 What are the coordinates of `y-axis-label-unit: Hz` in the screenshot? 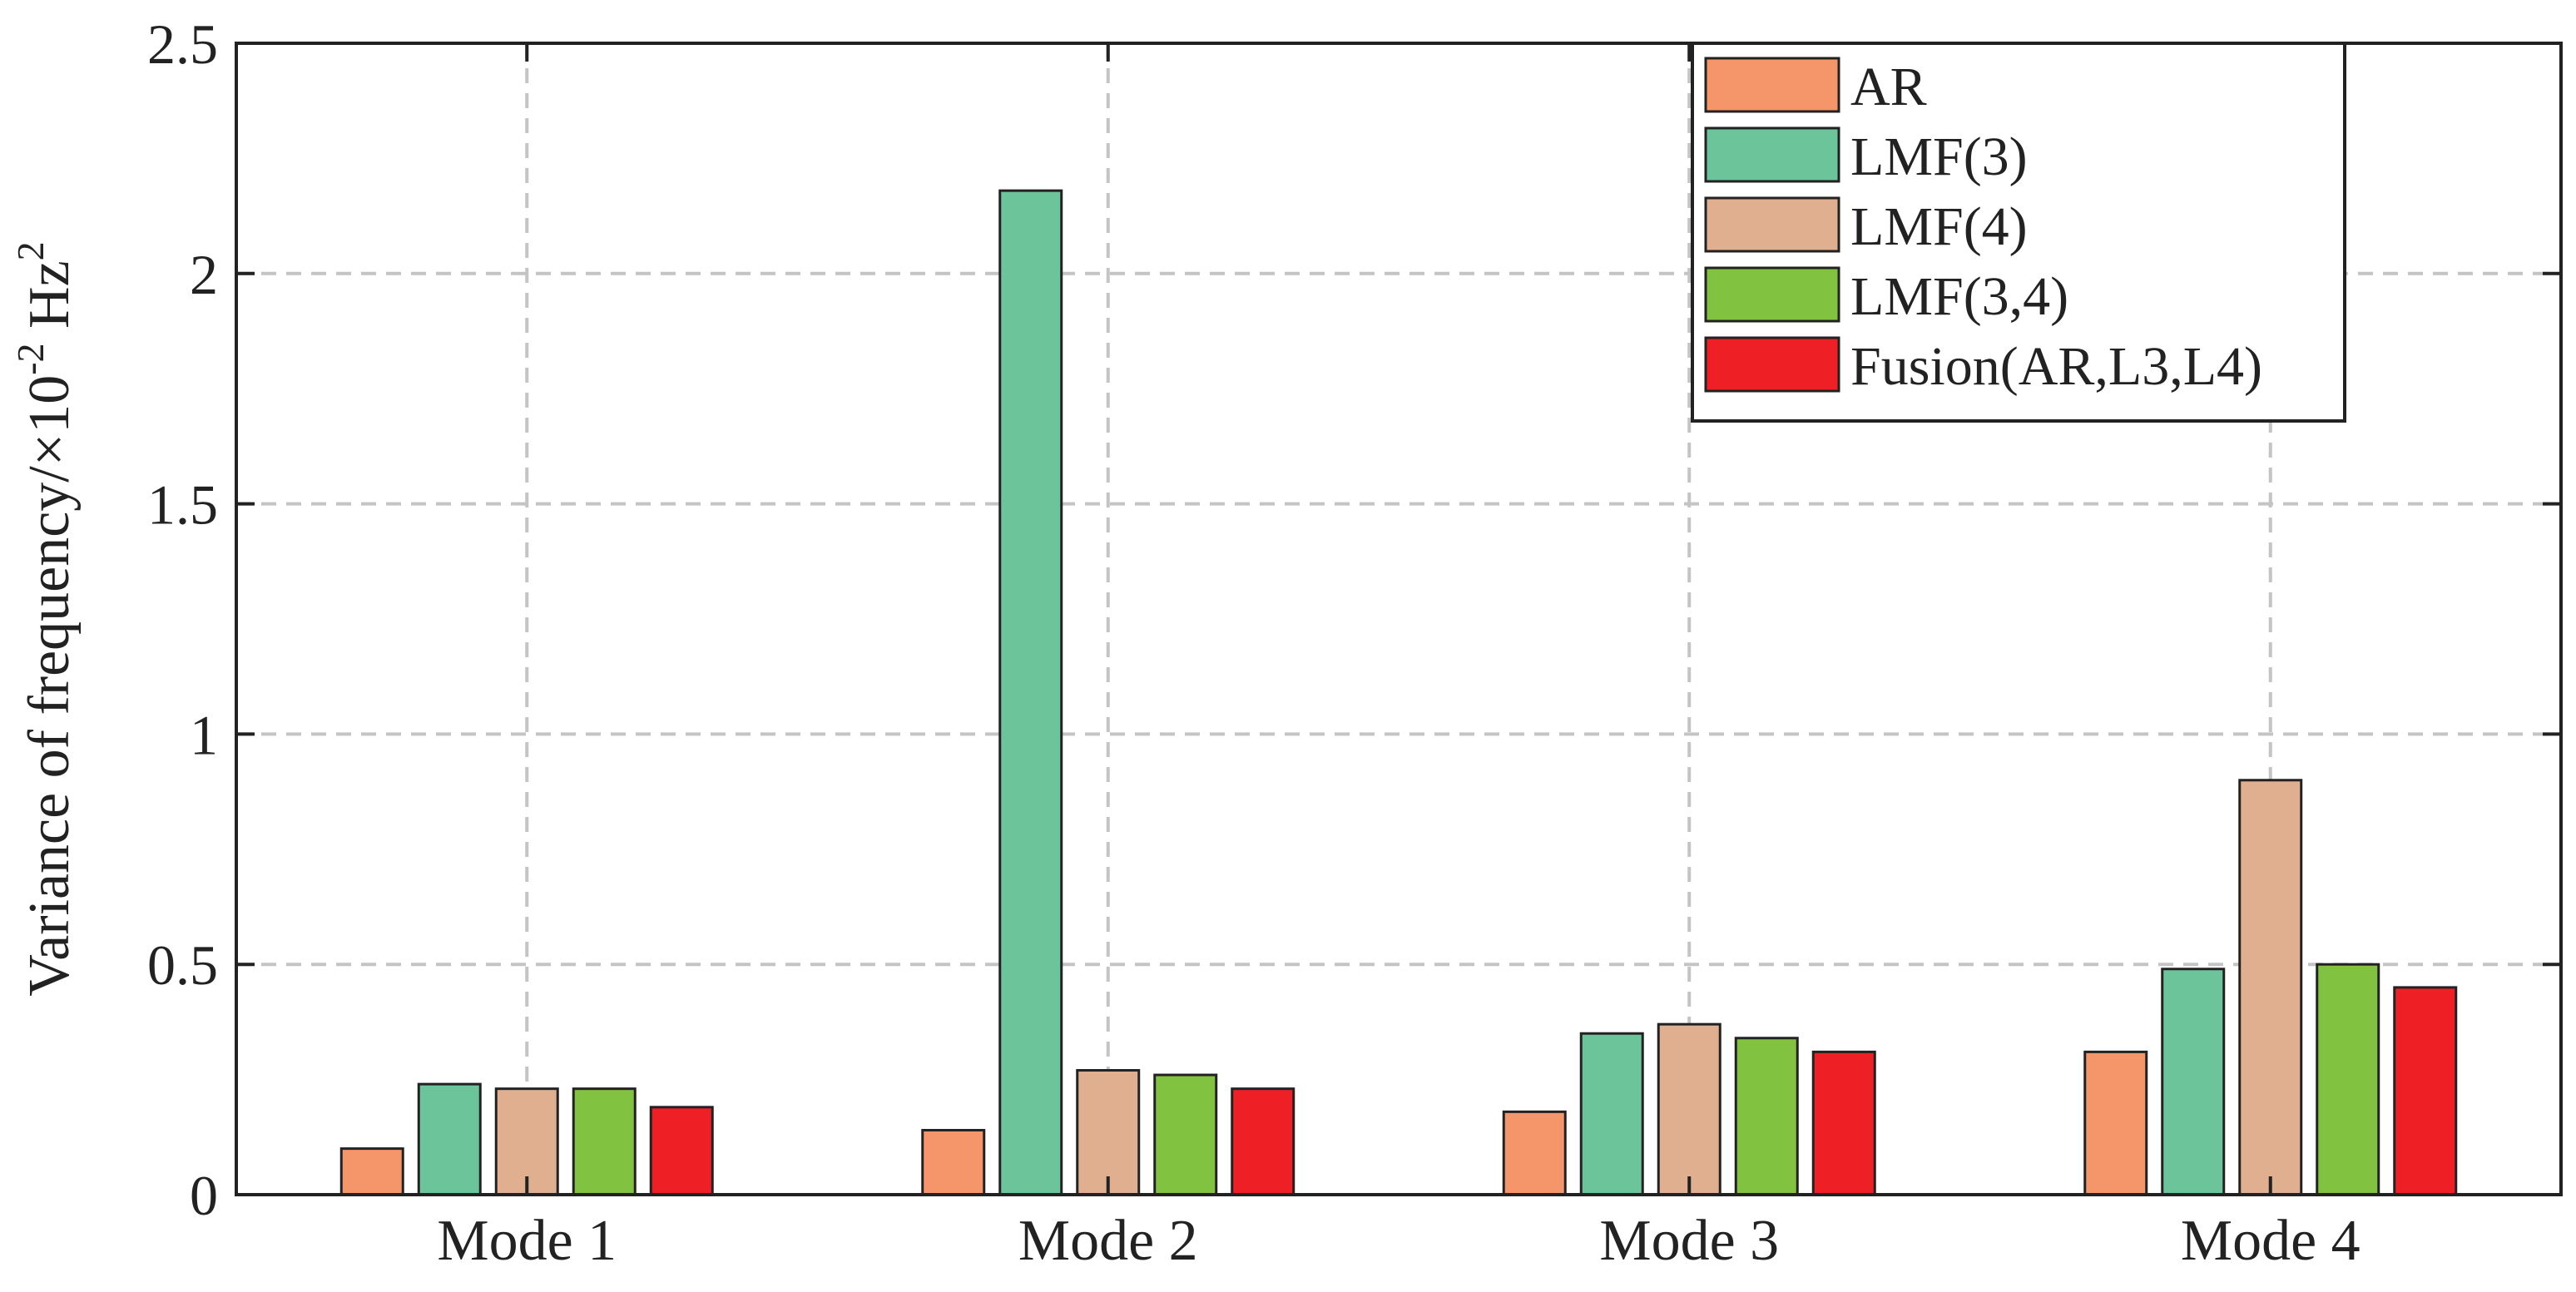 It's located at (50, 301).